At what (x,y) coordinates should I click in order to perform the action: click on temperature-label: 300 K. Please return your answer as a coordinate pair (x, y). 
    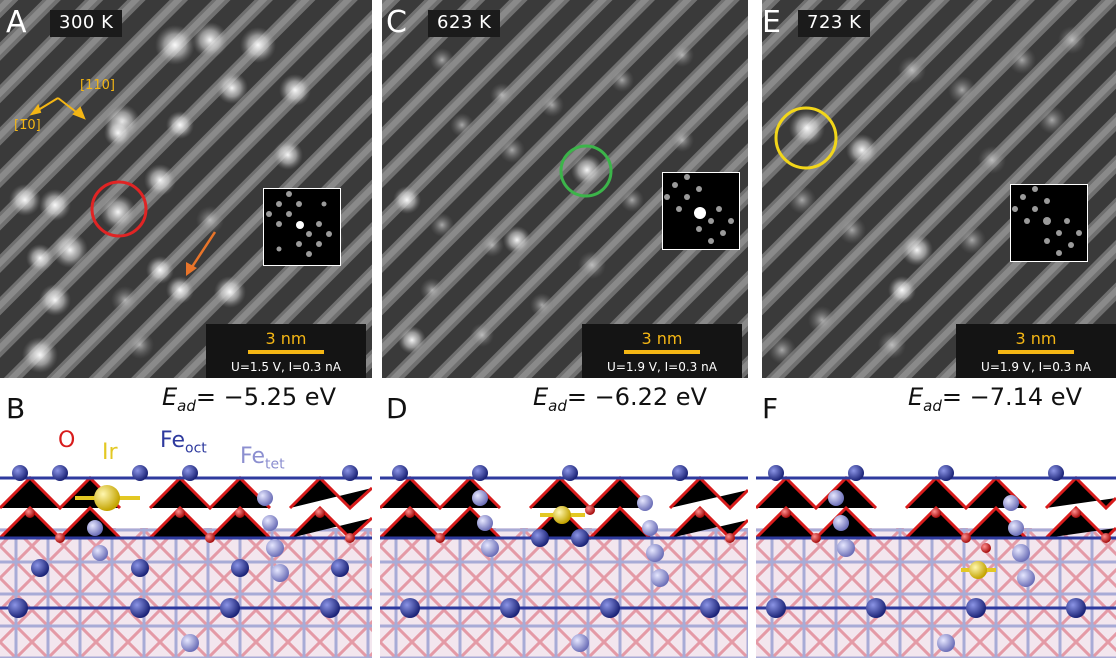
    Looking at the image, I should click on (86, 23).